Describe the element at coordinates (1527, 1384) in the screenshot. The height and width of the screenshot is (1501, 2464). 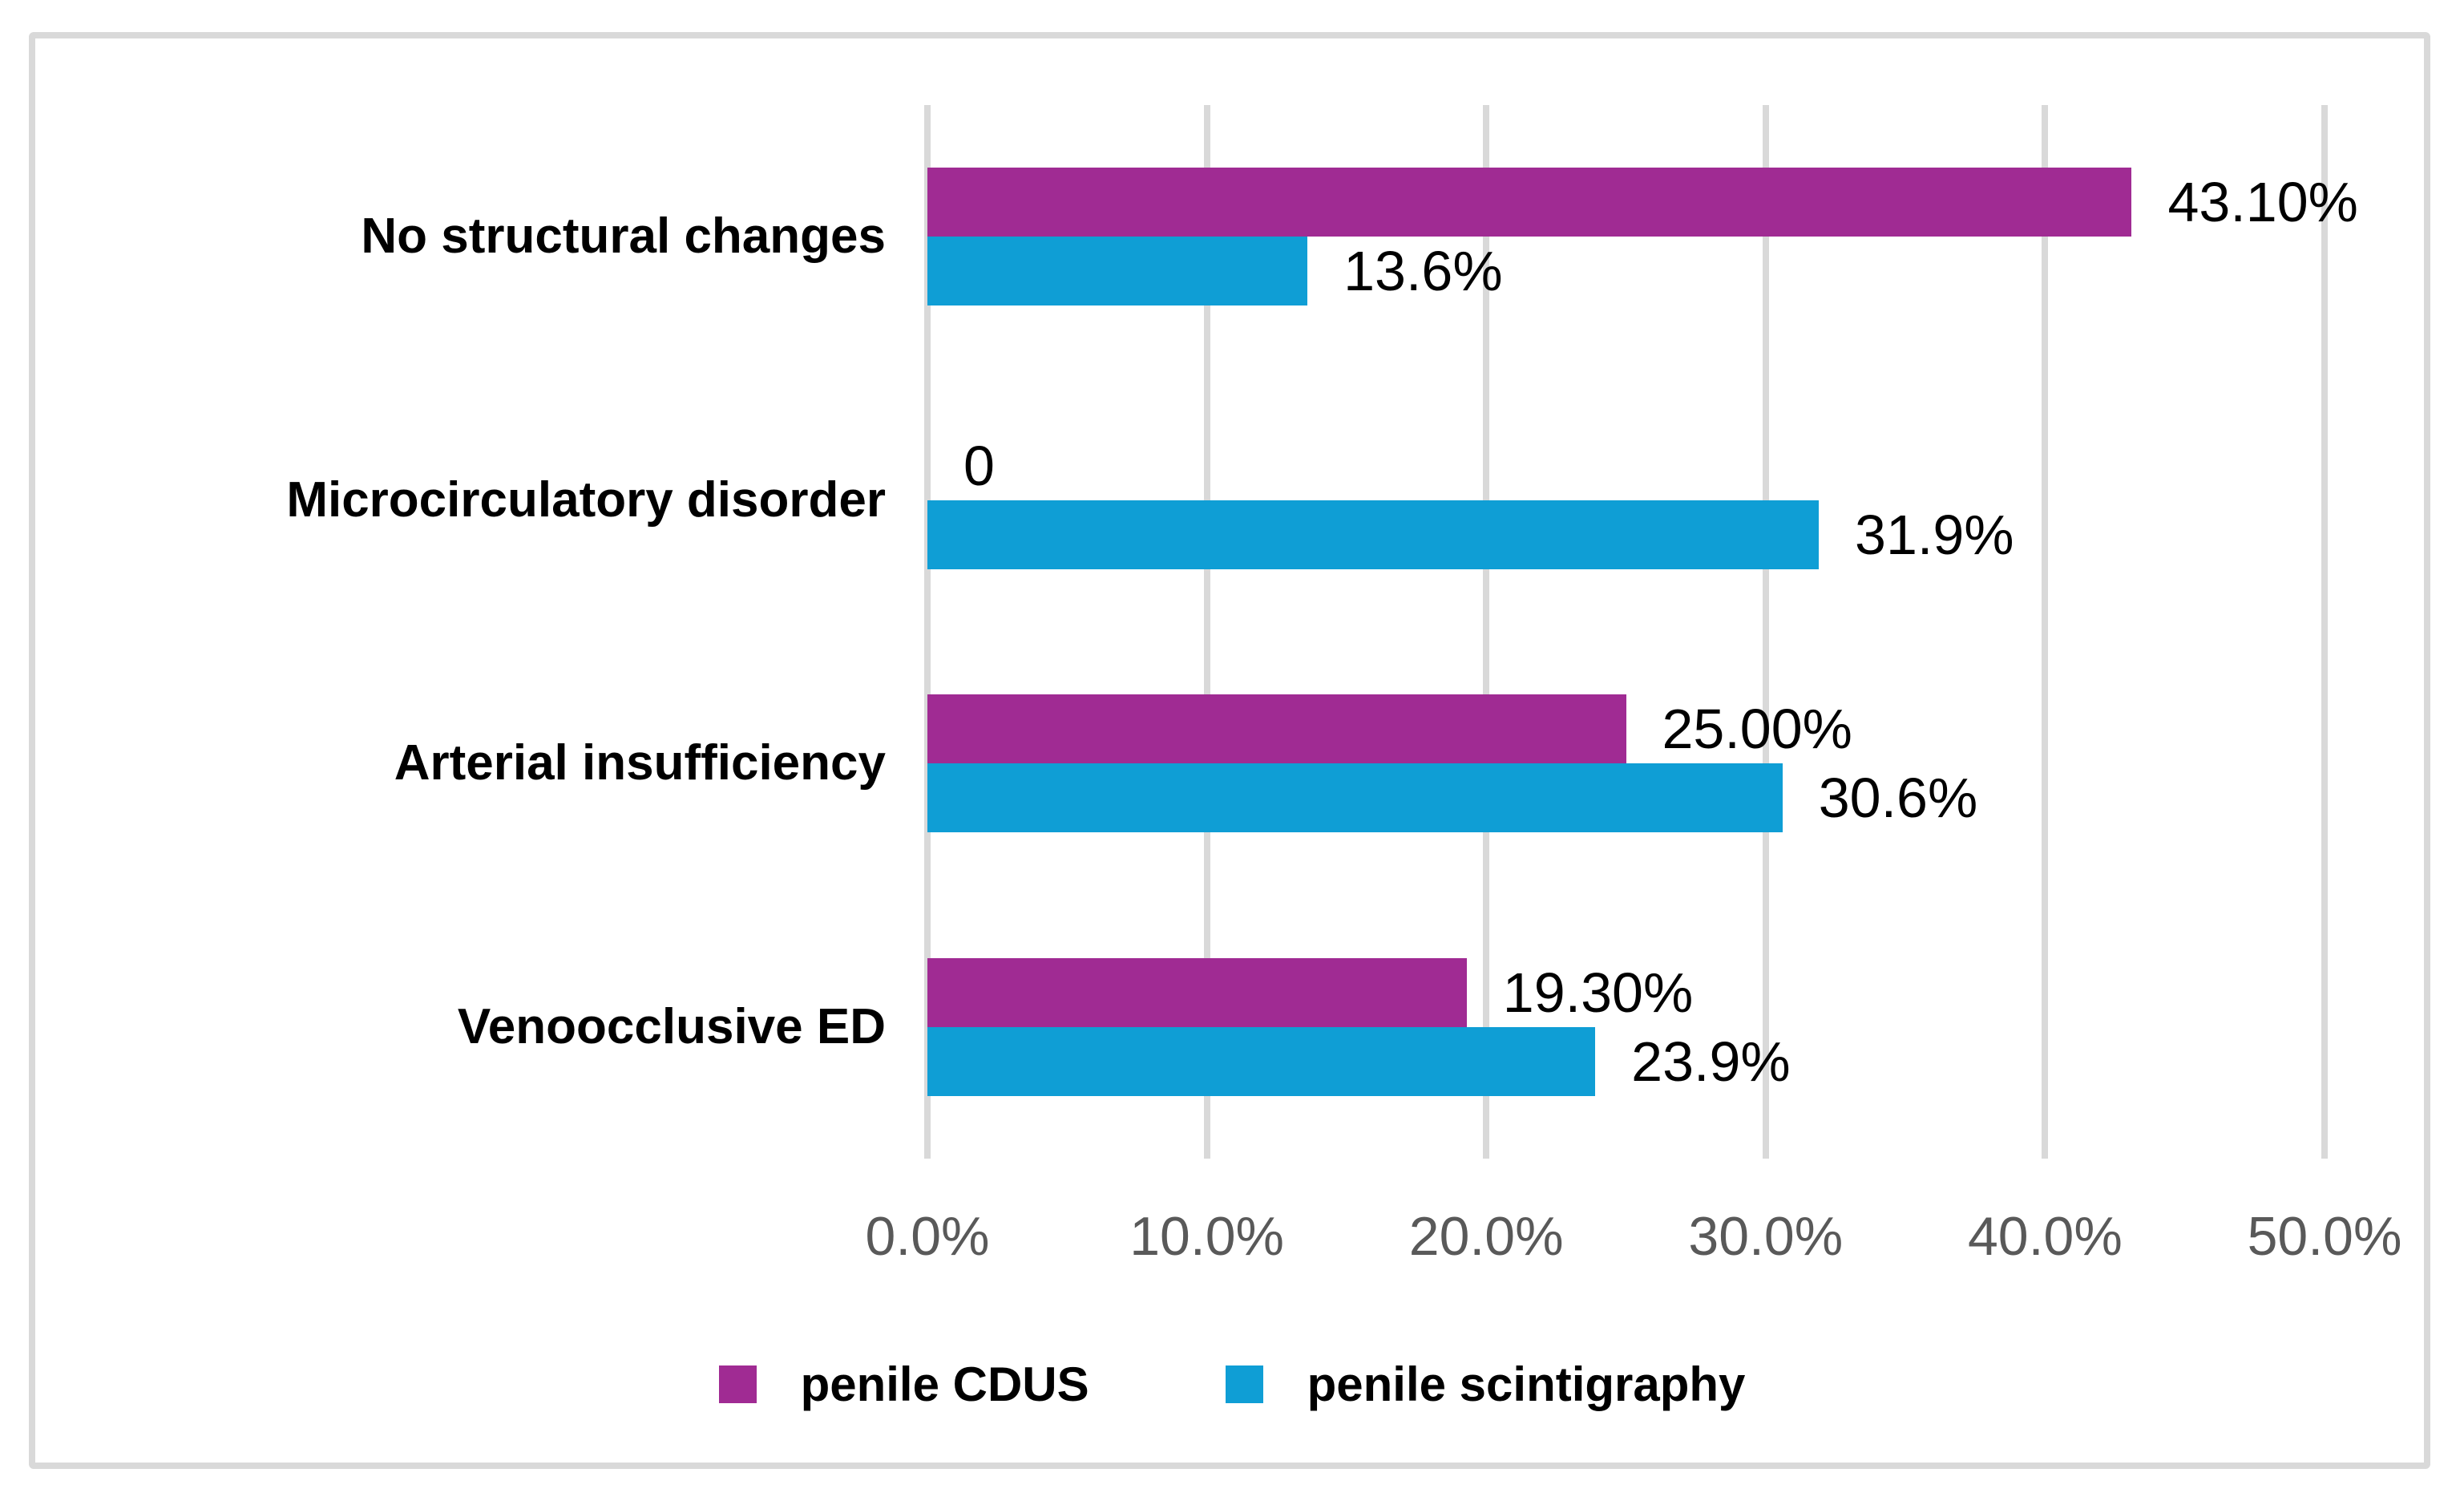
I see `legend-label: penile scintigraphy` at that location.